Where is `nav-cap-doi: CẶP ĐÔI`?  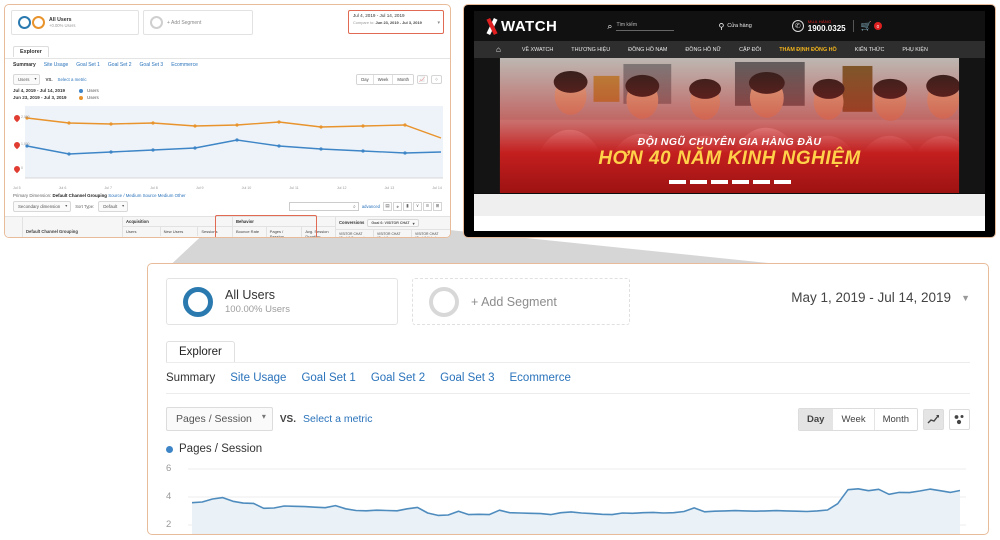 nav-cap-doi: CẶP ĐÔI is located at coordinates (750, 49).